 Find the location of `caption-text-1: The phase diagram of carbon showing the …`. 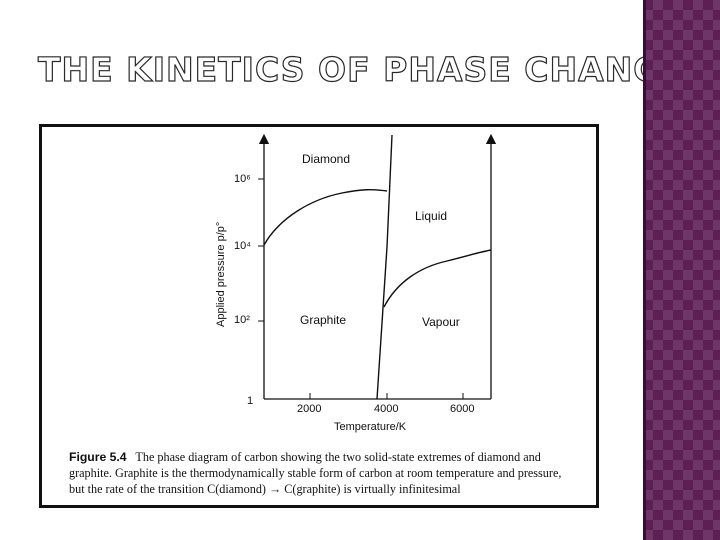

caption-text-1: The phase diagram of carbon showing the … is located at coordinates (338, 457).